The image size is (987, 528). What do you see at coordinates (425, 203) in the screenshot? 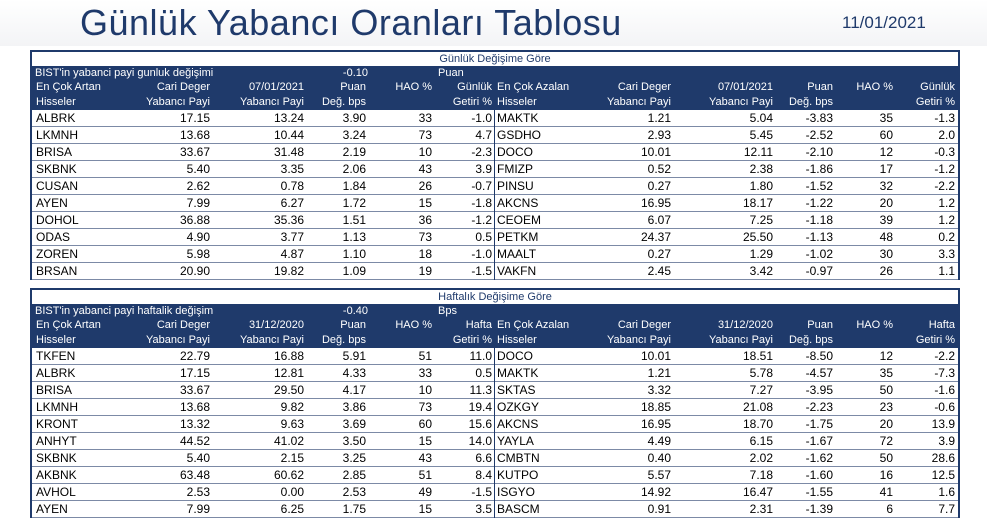
I see `value-cell: 15` at bounding box center [425, 203].